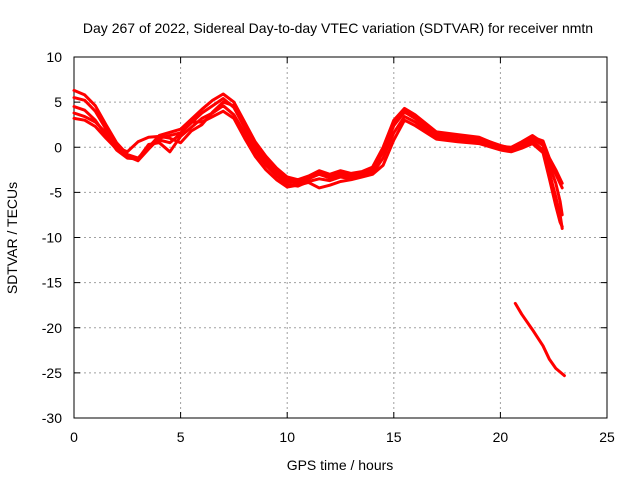  What do you see at coordinates (52, 418) in the screenshot?
I see `y-tick-label: -30` at bounding box center [52, 418].